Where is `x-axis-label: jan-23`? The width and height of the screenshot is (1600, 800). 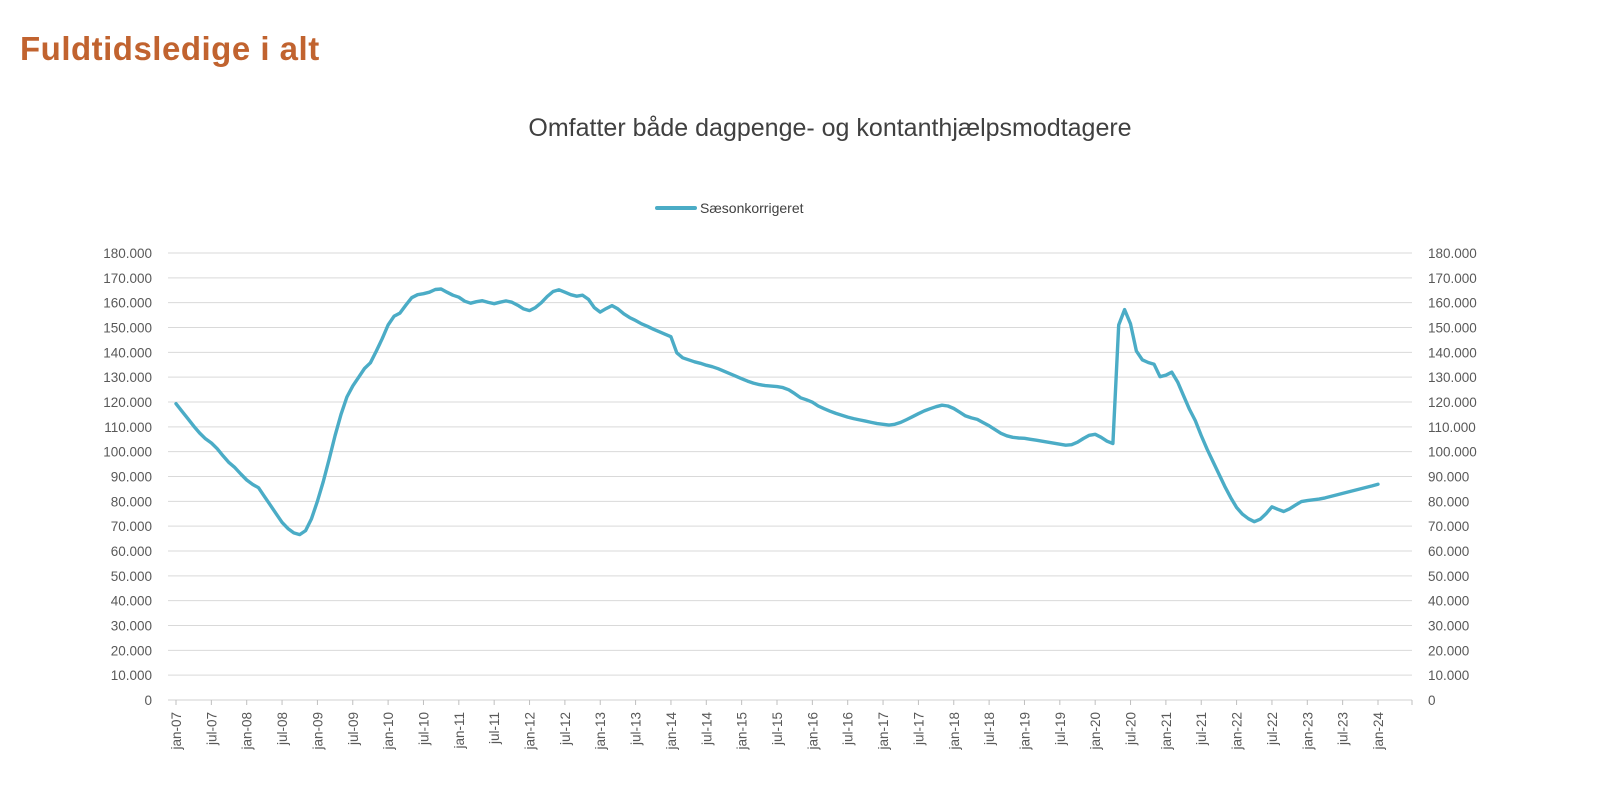
x-axis-label: jan-23 is located at coordinates (1307, 731).